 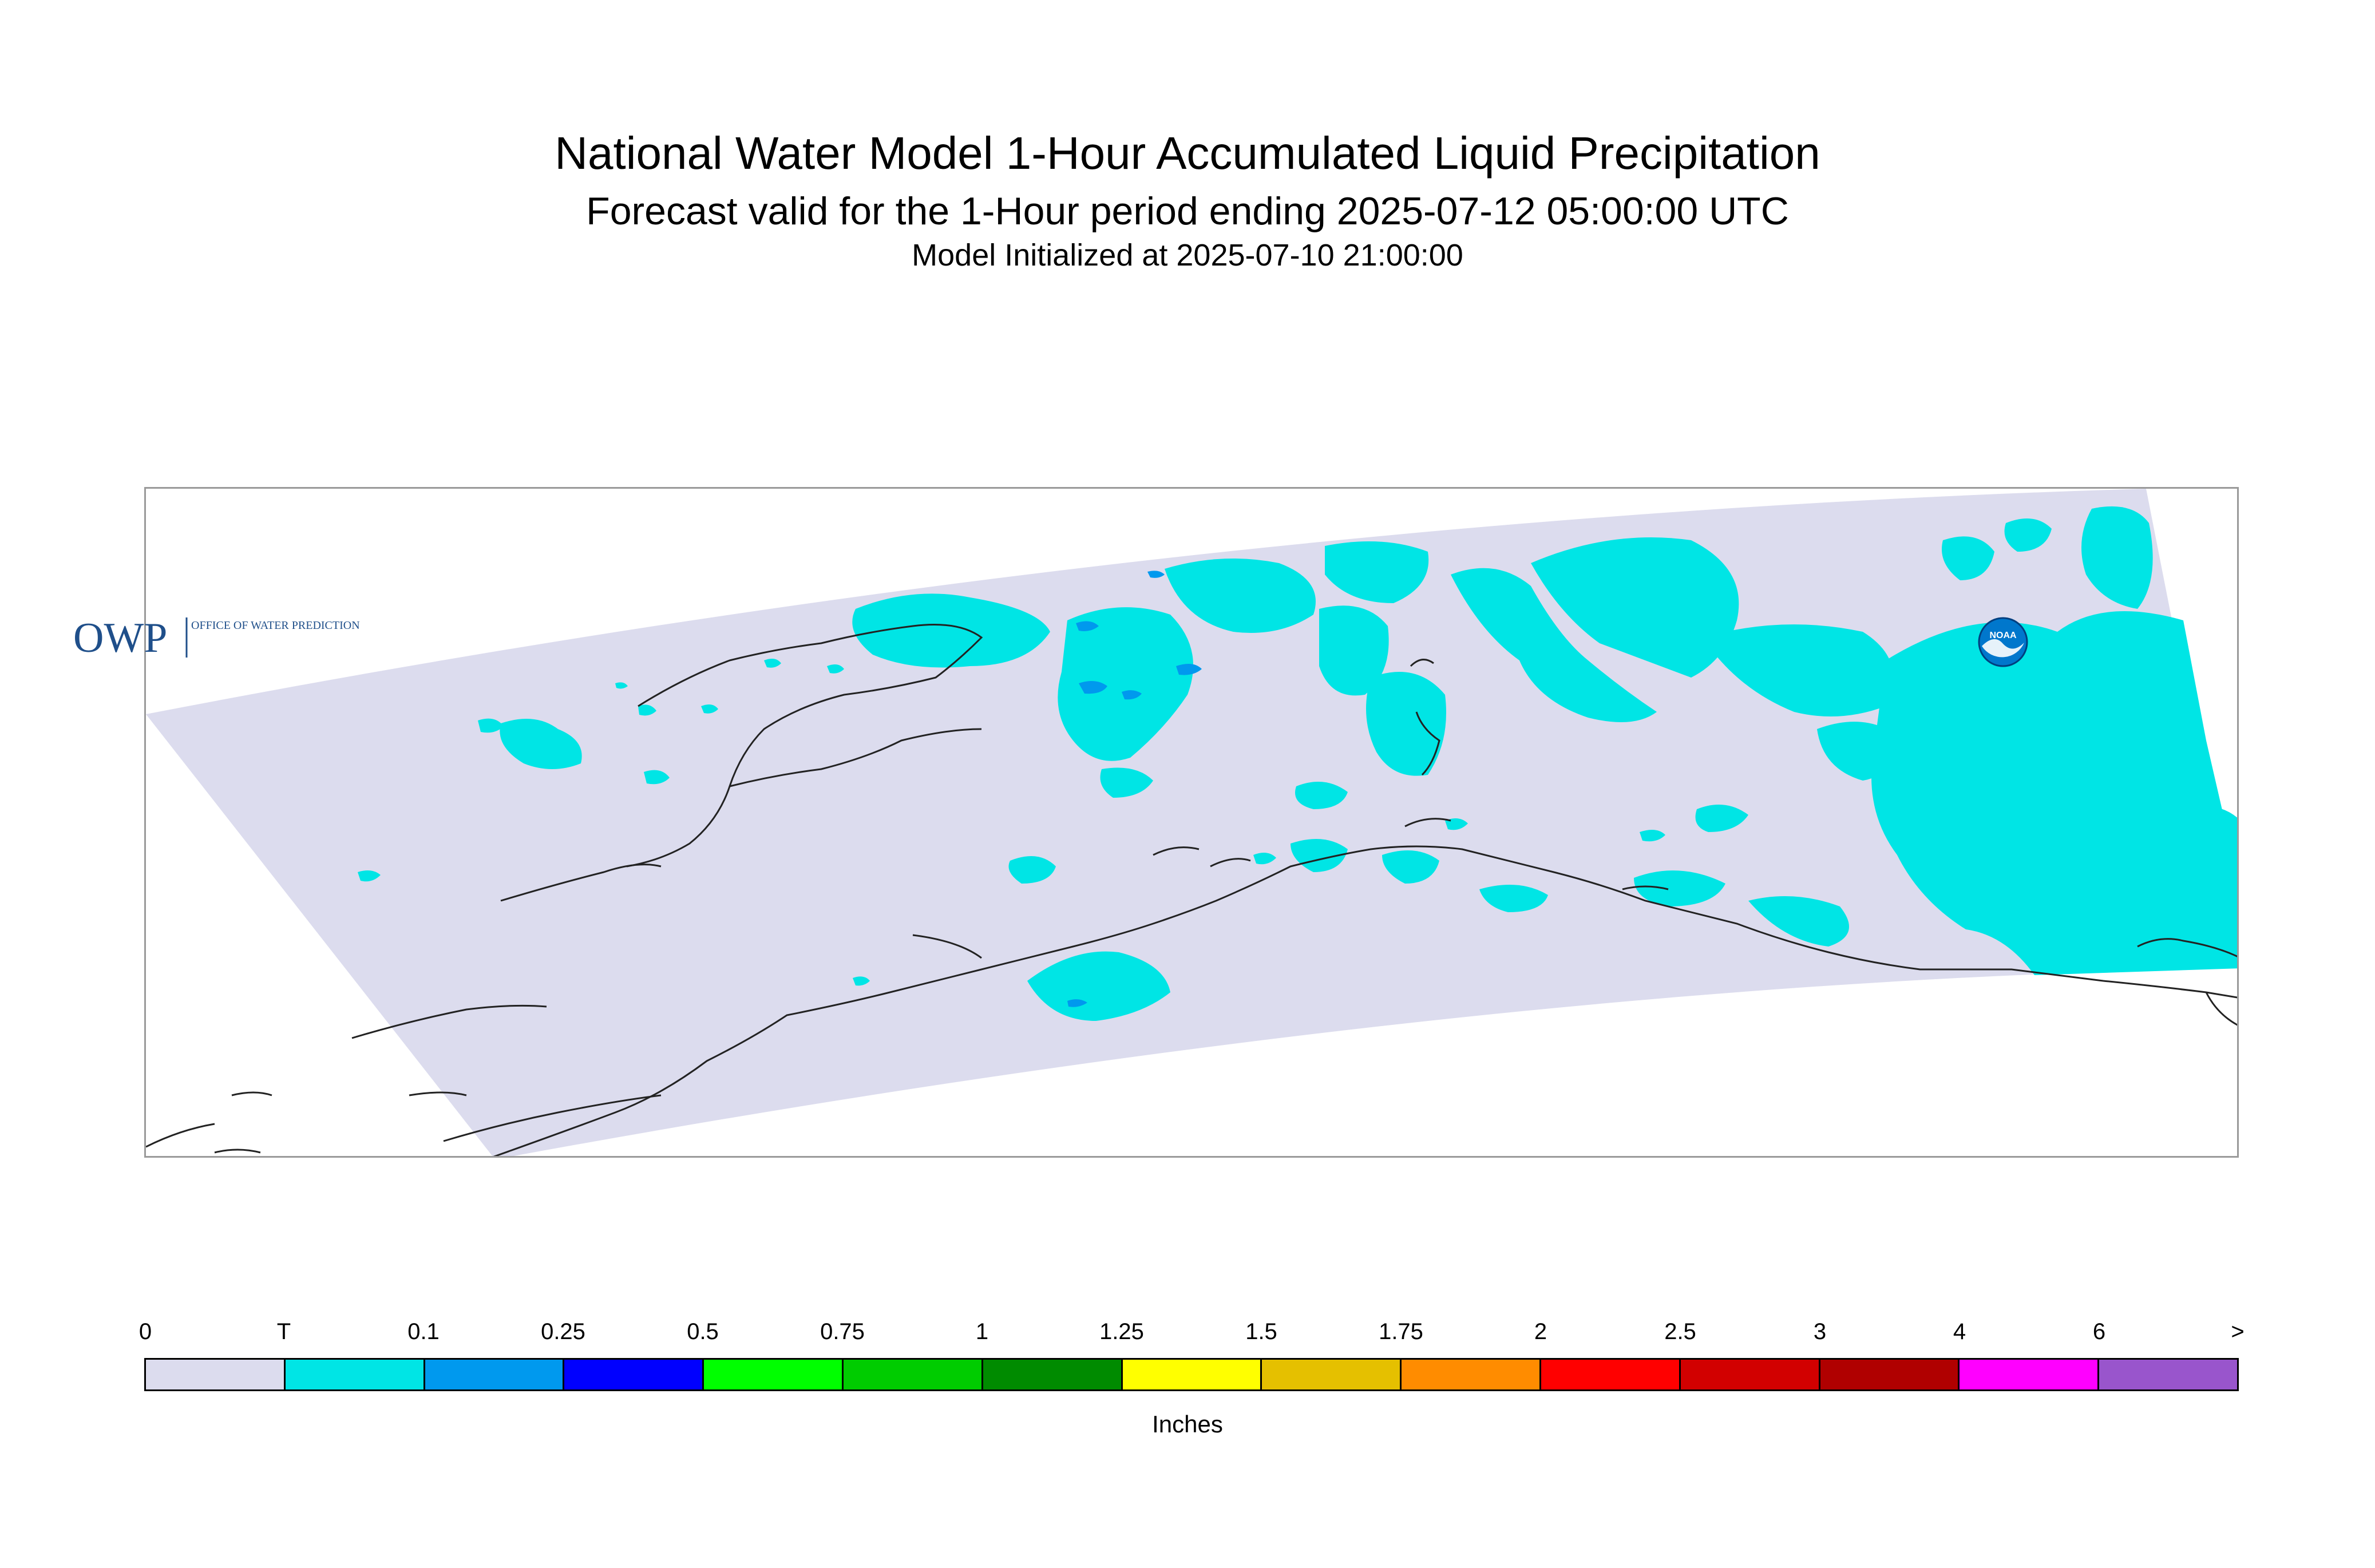 What do you see at coordinates (1680, 1331) in the screenshot?
I see `legend-tick-label: 2.5` at bounding box center [1680, 1331].